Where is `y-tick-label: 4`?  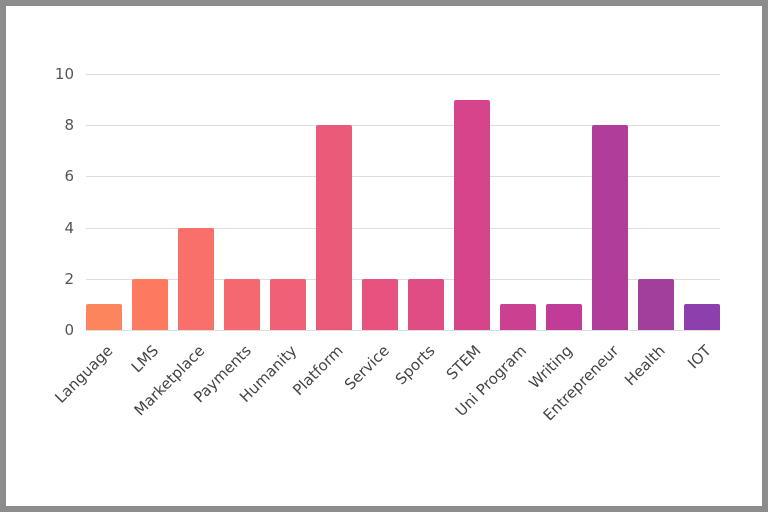 y-tick-label: 4 is located at coordinates (69, 227).